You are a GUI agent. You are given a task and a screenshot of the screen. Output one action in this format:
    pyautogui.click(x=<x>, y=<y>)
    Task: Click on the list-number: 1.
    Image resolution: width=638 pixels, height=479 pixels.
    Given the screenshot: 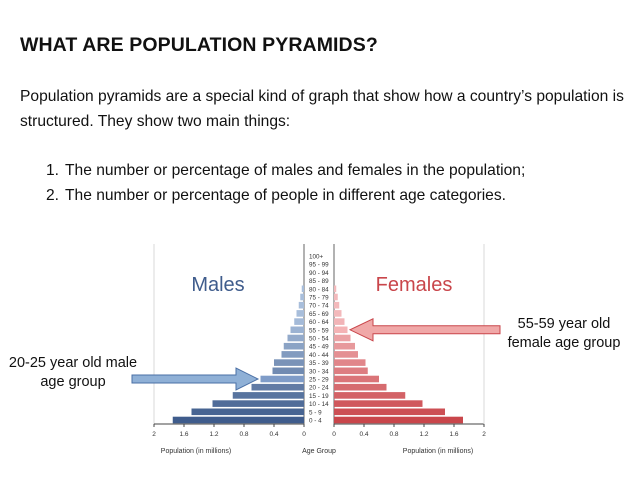 What is the action you would take?
    pyautogui.click(x=52, y=170)
    